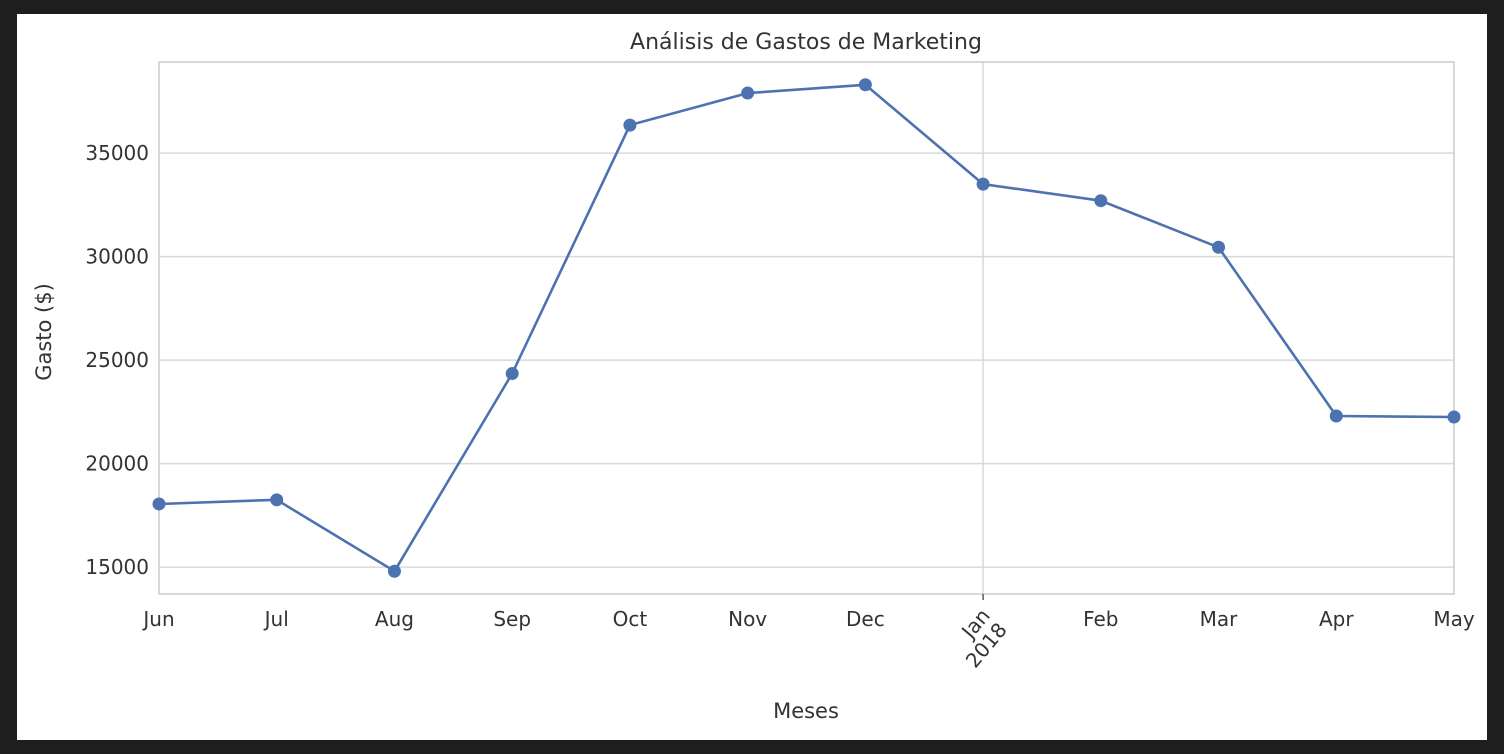 The height and width of the screenshot is (754, 1504). What do you see at coordinates (1336, 619) in the screenshot?
I see `x-tick-label: Apr` at bounding box center [1336, 619].